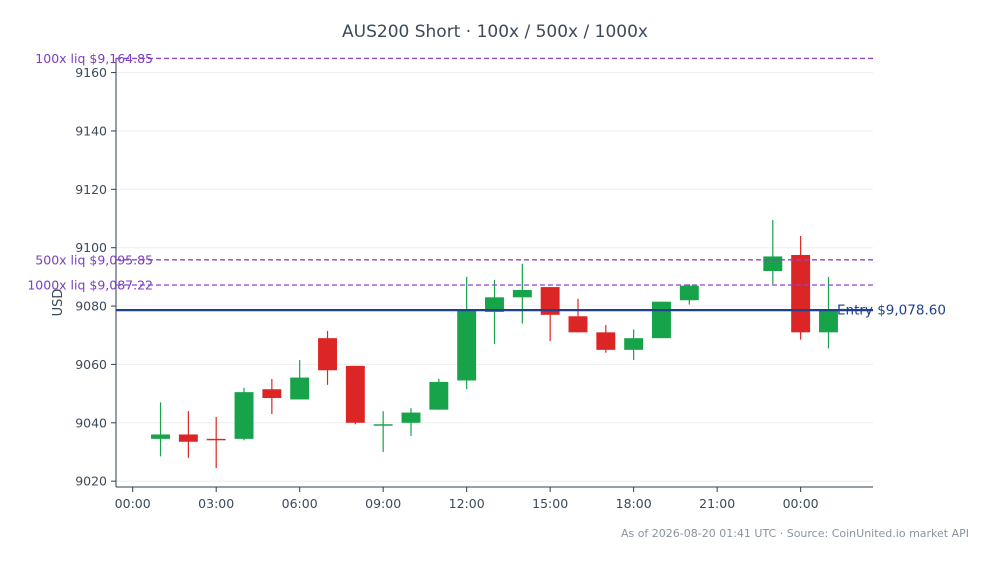  I want to click on entry-price-label: Entry $9,078.60, so click(891, 311).